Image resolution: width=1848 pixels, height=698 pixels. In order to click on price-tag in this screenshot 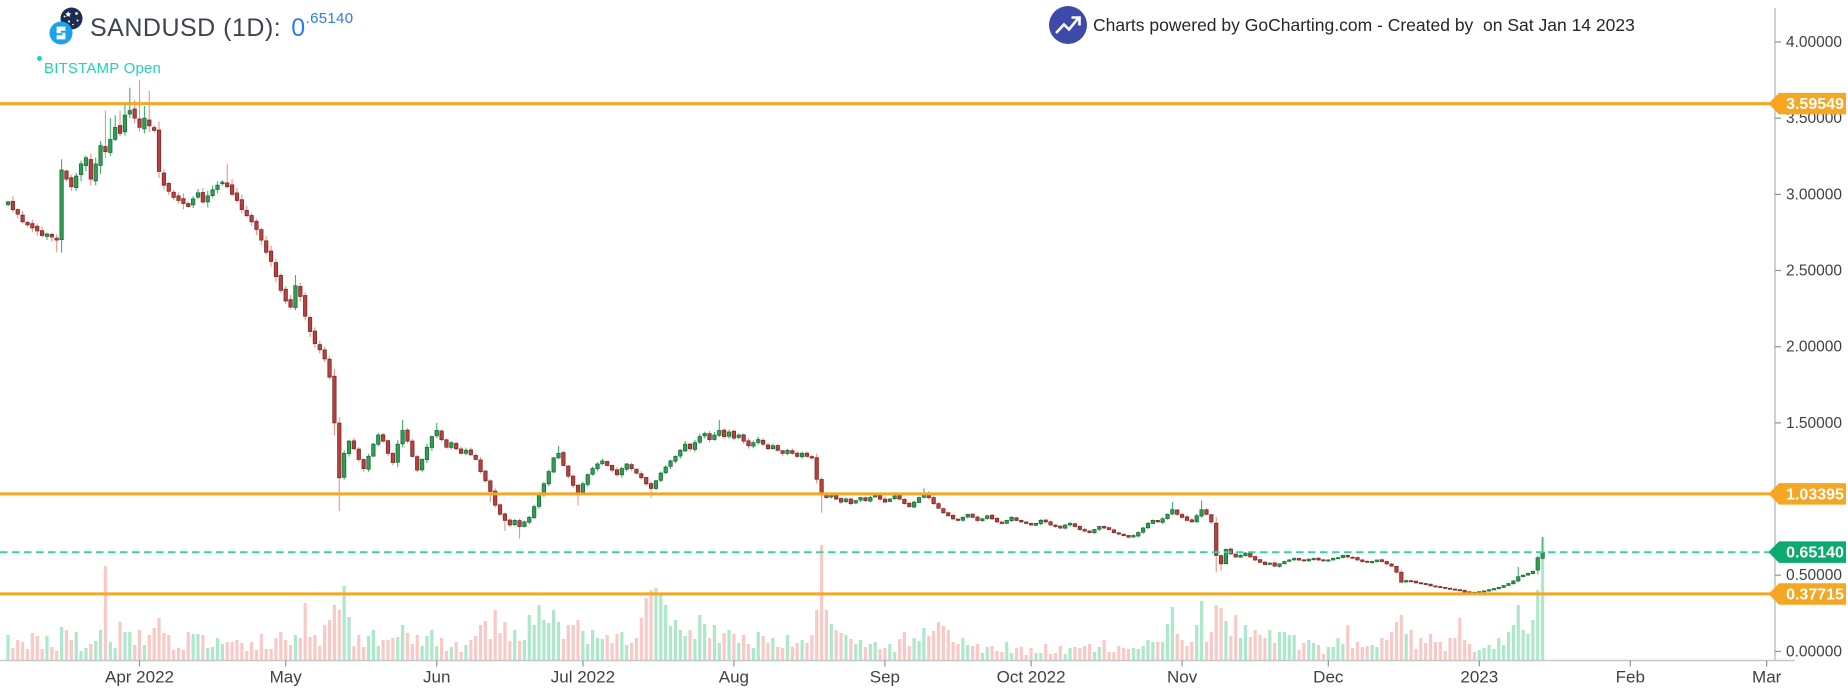, I will do `click(1807, 103)`.